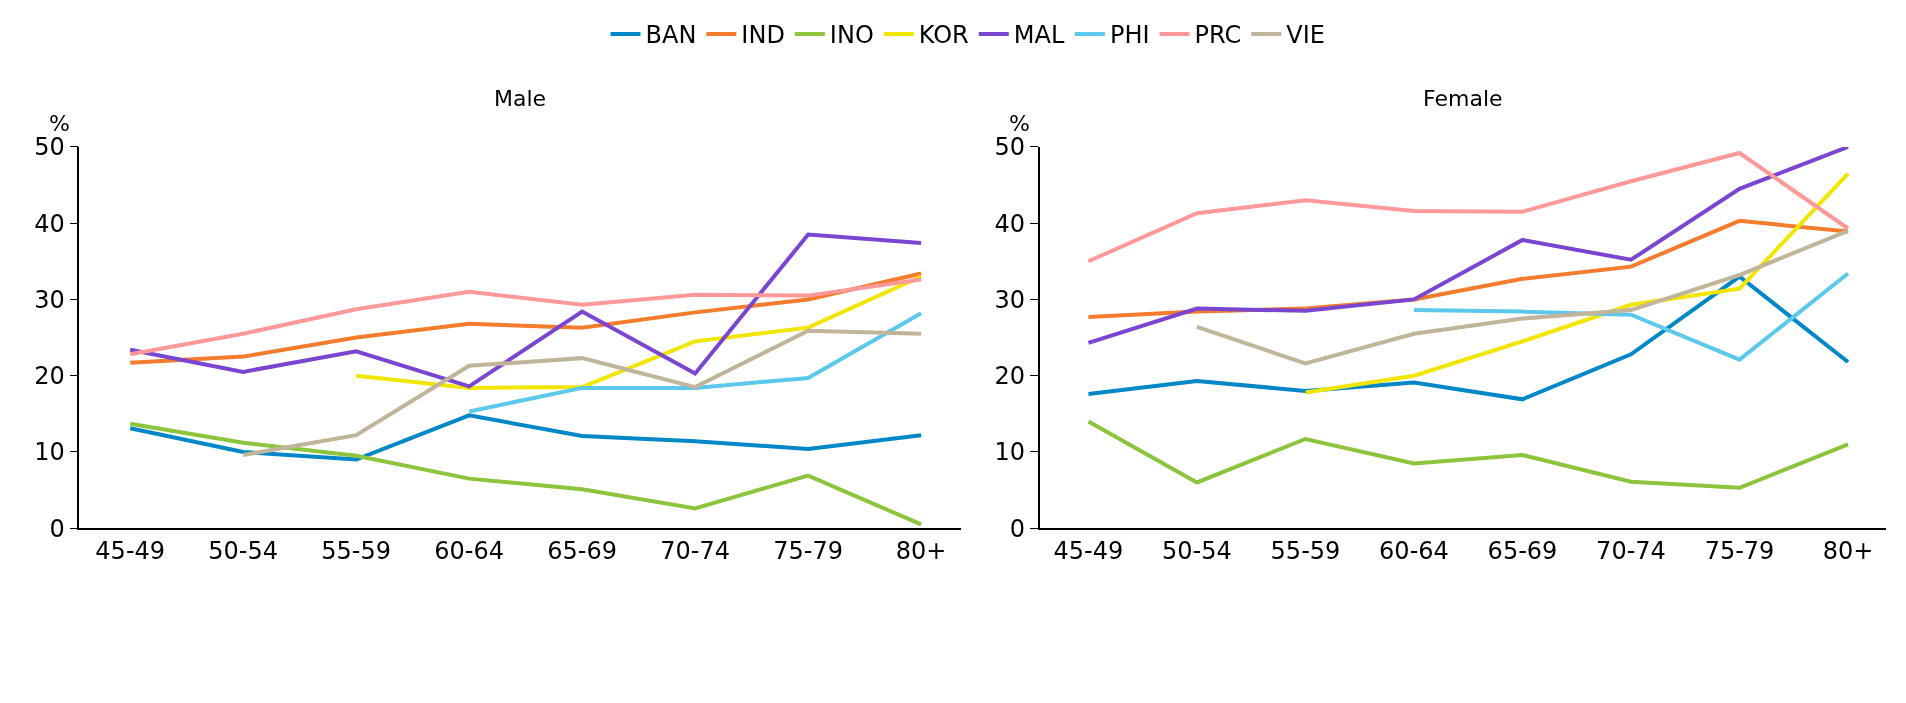 This screenshot has height=703, width=1906. What do you see at coordinates (520, 98) in the screenshot?
I see `chart-title: Male` at bounding box center [520, 98].